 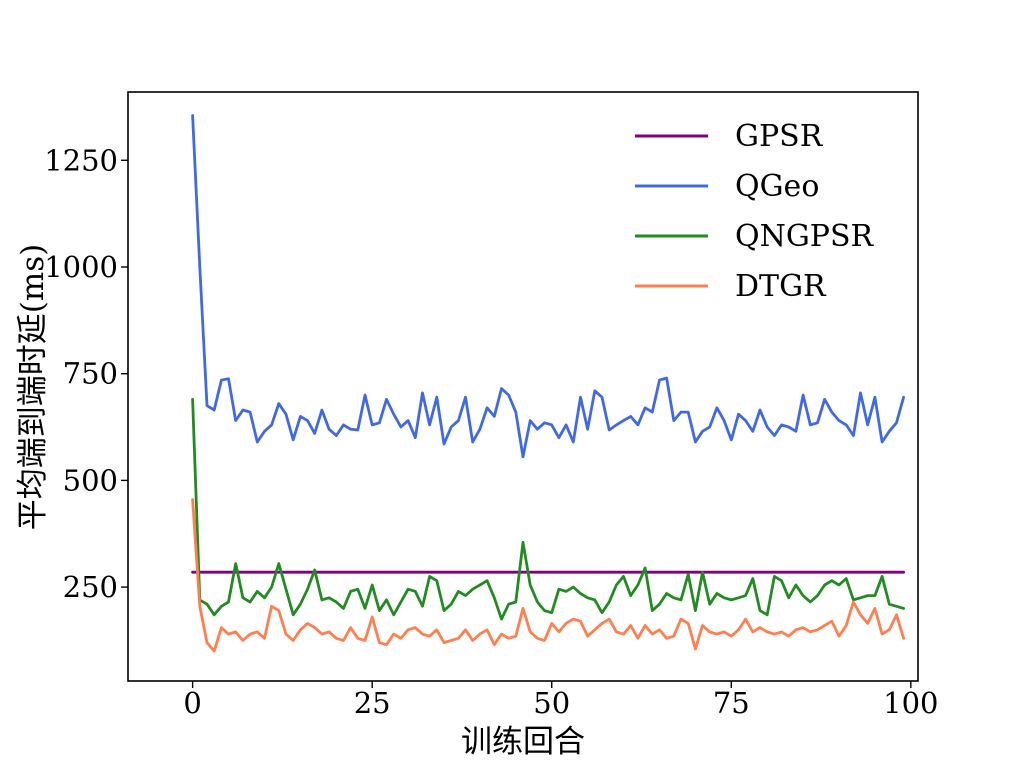 I want to click on legend-label-gpsr: GPSR, so click(x=779, y=136).